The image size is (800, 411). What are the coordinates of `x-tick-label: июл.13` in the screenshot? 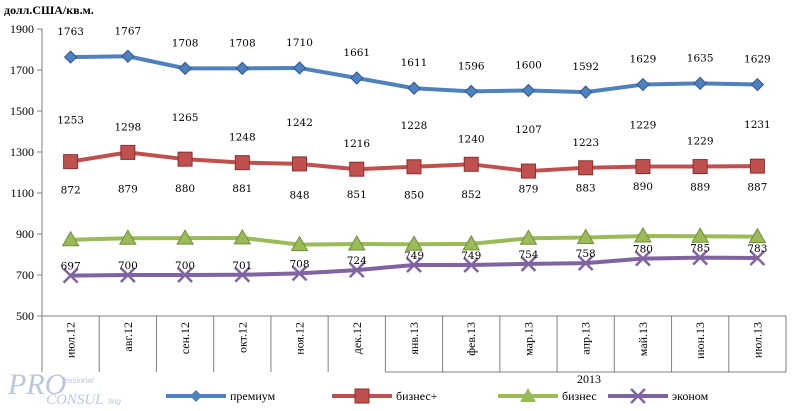 It's located at (757, 340).